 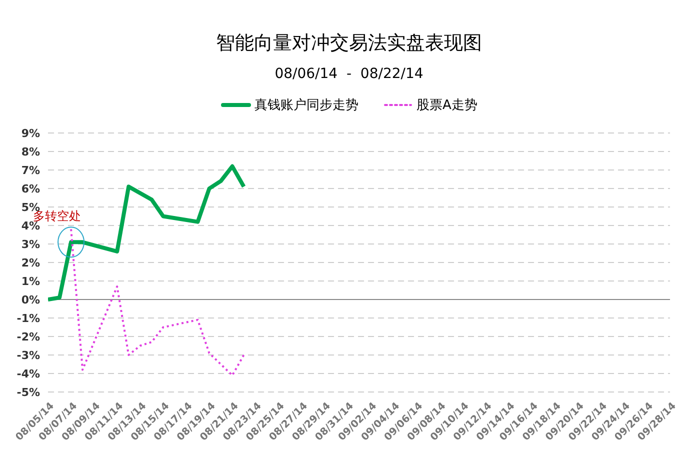 I want to click on y-tick-label: -4%, so click(x=28, y=373).